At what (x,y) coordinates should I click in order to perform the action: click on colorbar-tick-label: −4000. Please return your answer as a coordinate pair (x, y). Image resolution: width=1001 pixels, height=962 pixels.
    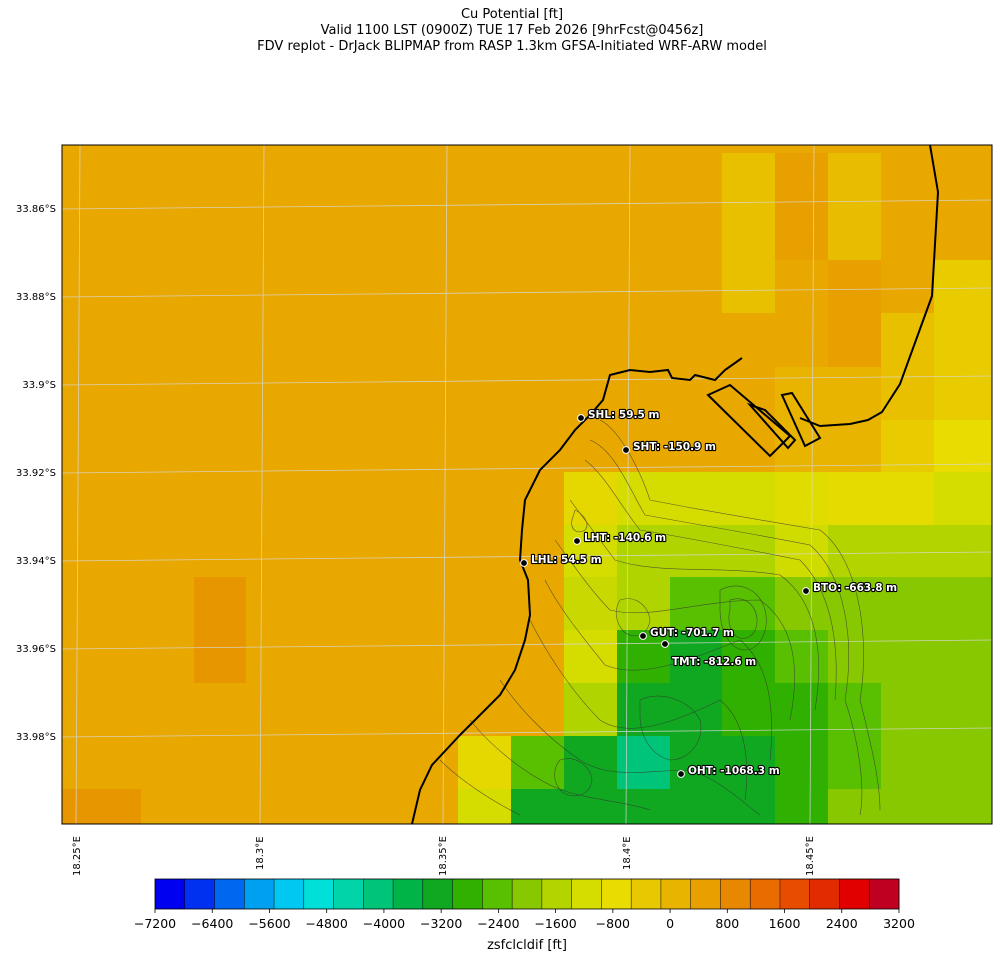
    Looking at the image, I should click on (384, 923).